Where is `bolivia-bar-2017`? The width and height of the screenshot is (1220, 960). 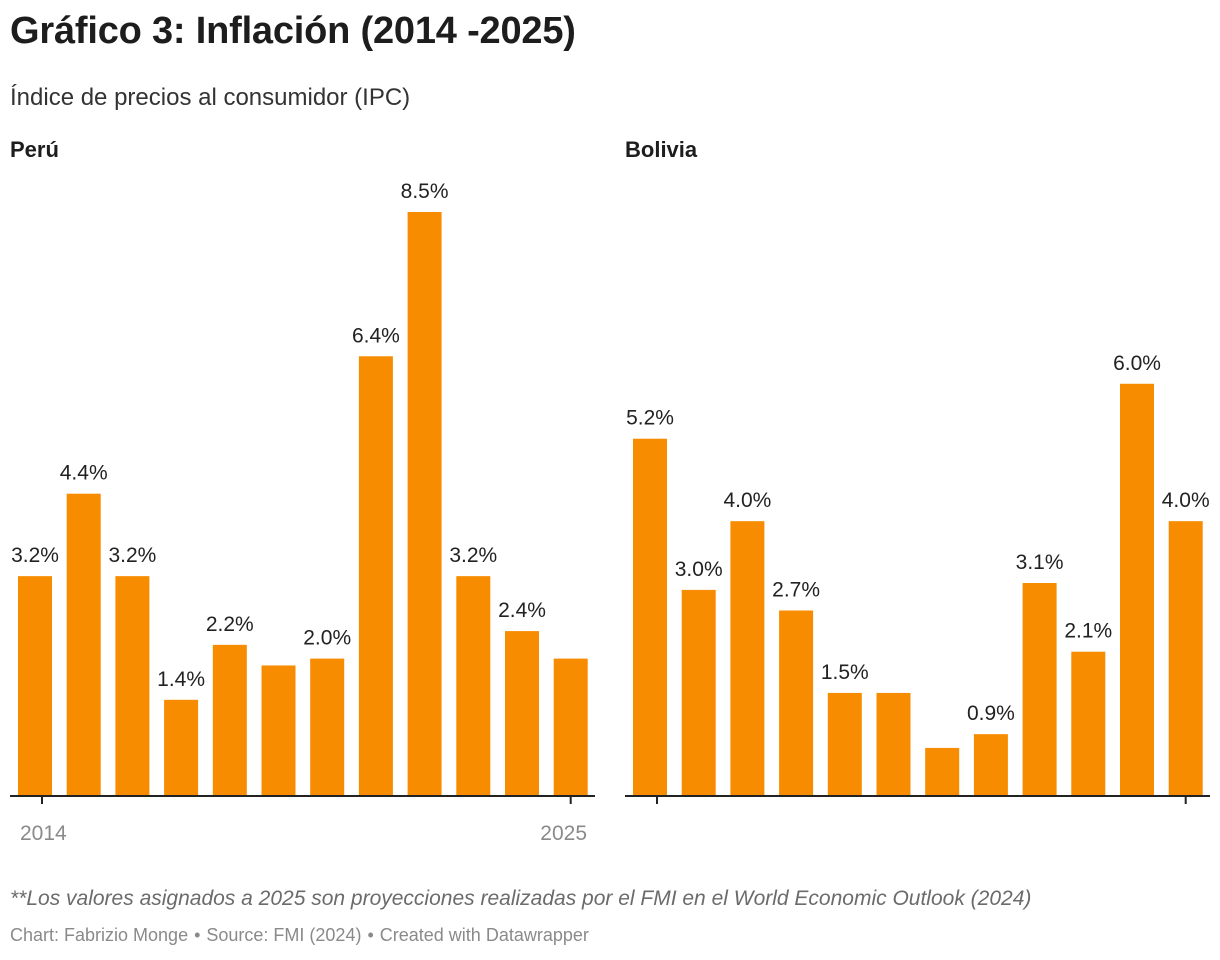 bolivia-bar-2017 is located at coordinates (796, 703).